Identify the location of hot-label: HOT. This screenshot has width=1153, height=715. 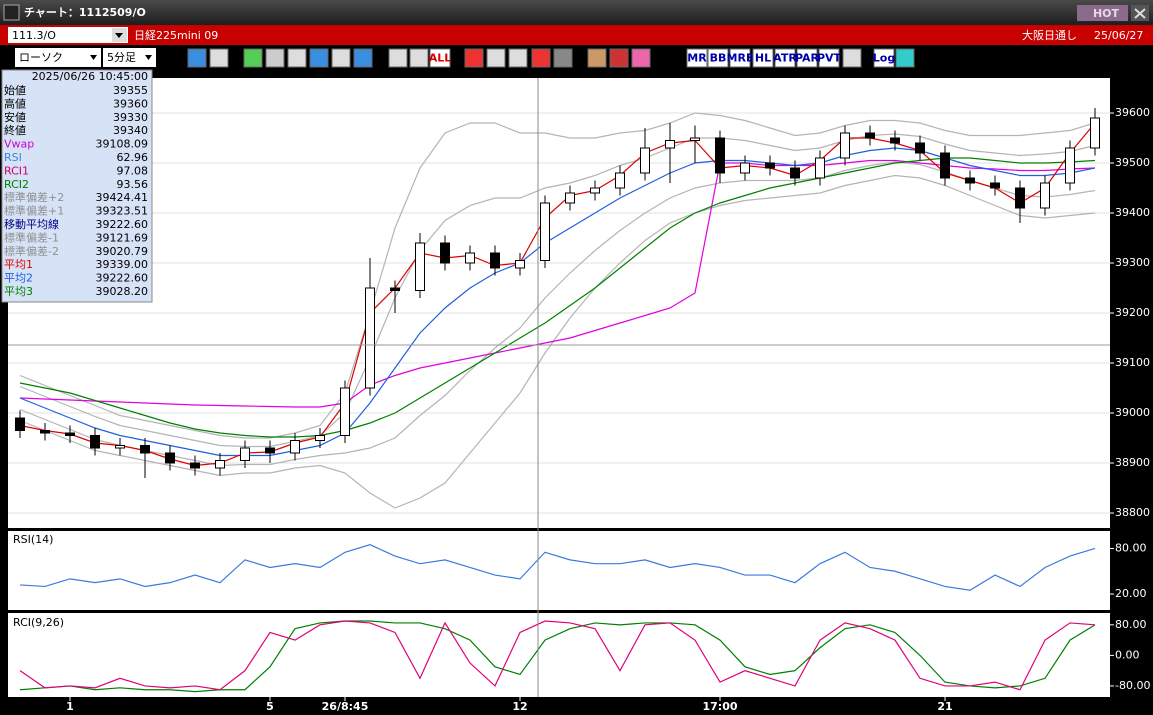
(1106, 13).